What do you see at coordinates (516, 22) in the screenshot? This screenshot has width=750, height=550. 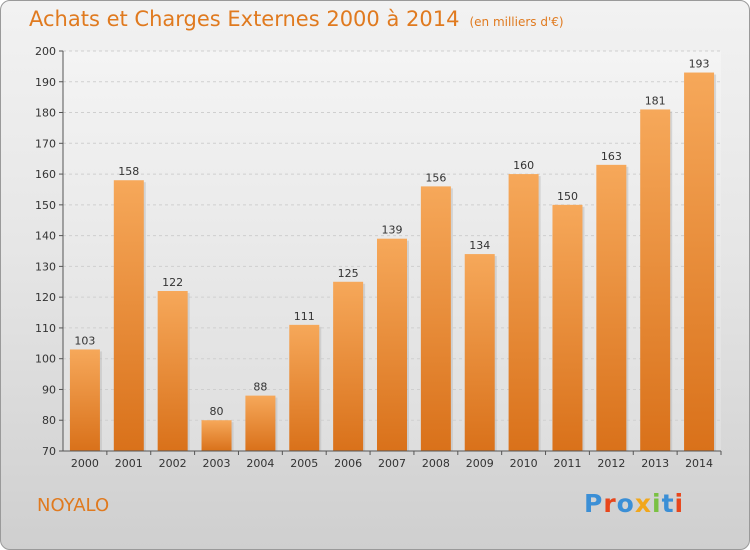 I see `chart-subtitle: (en milliers d'€)` at bounding box center [516, 22].